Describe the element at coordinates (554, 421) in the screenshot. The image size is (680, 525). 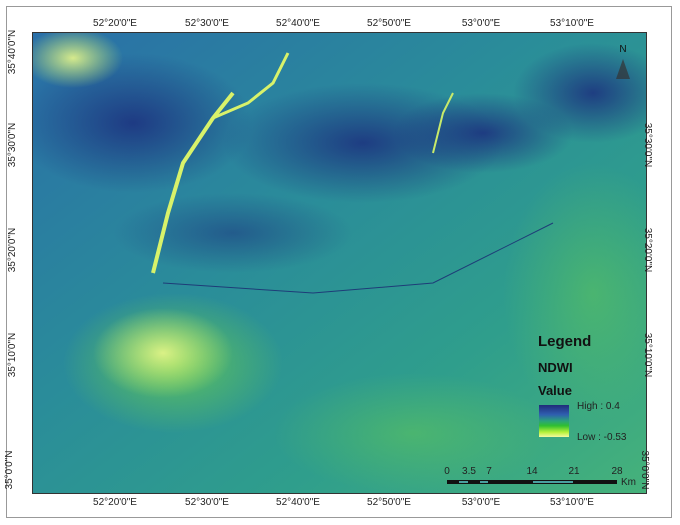
I see `color-ramp` at that location.